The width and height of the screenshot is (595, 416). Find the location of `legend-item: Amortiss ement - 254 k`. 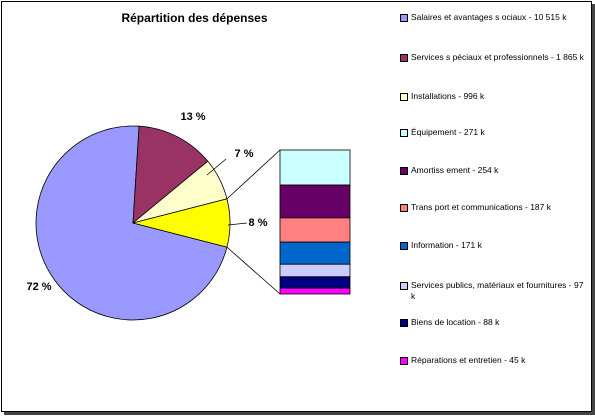

legend-item: Amortiss ement - 254 k is located at coordinates (492, 170).